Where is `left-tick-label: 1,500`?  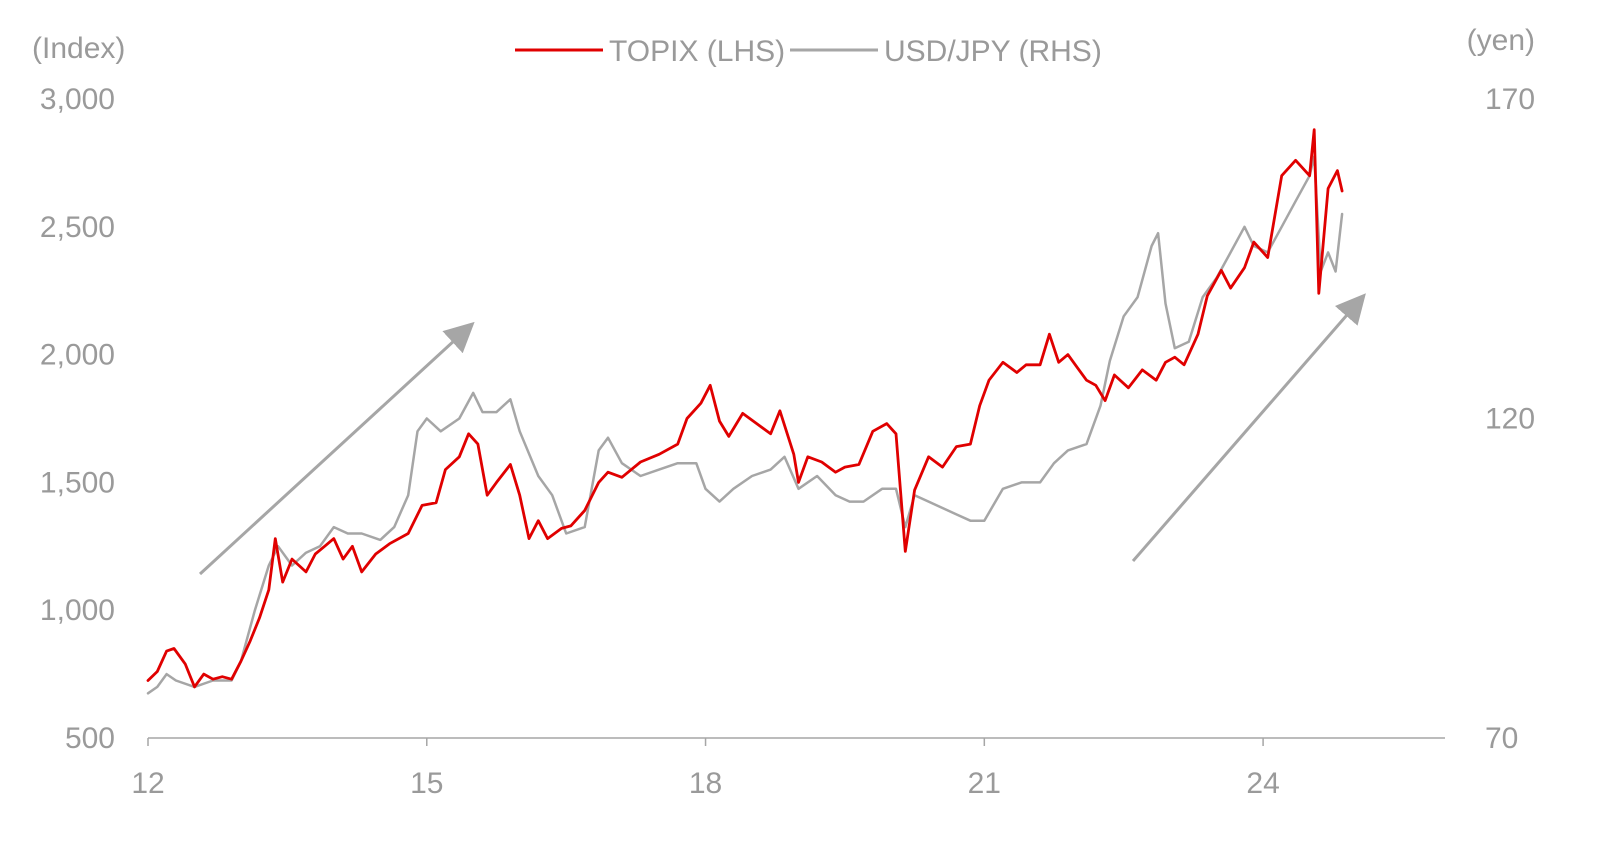 left-tick-label: 1,500 is located at coordinates (77, 482).